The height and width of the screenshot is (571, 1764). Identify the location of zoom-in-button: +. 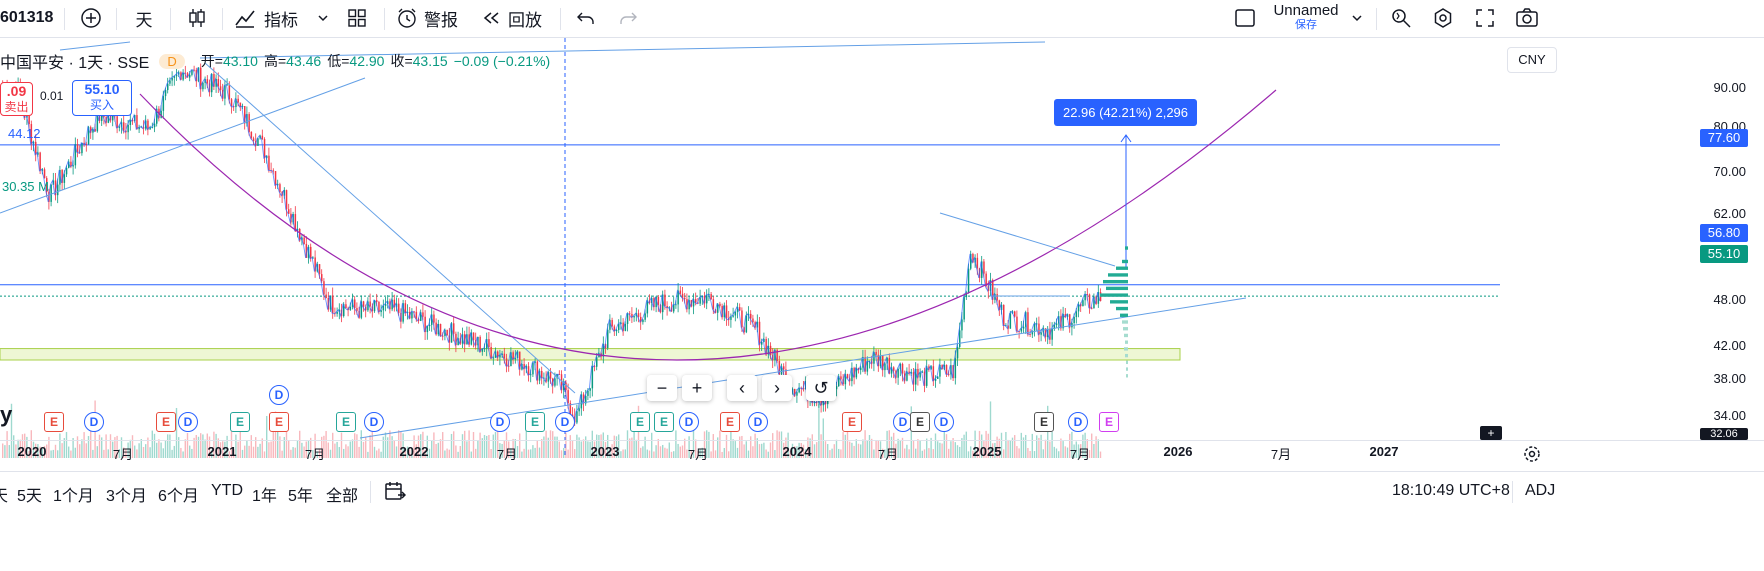
(697, 388).